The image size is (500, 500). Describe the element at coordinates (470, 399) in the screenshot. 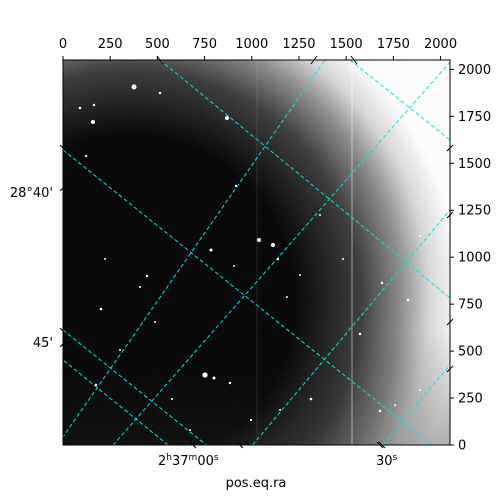

I see `right-axis-tick-label: 250` at that location.